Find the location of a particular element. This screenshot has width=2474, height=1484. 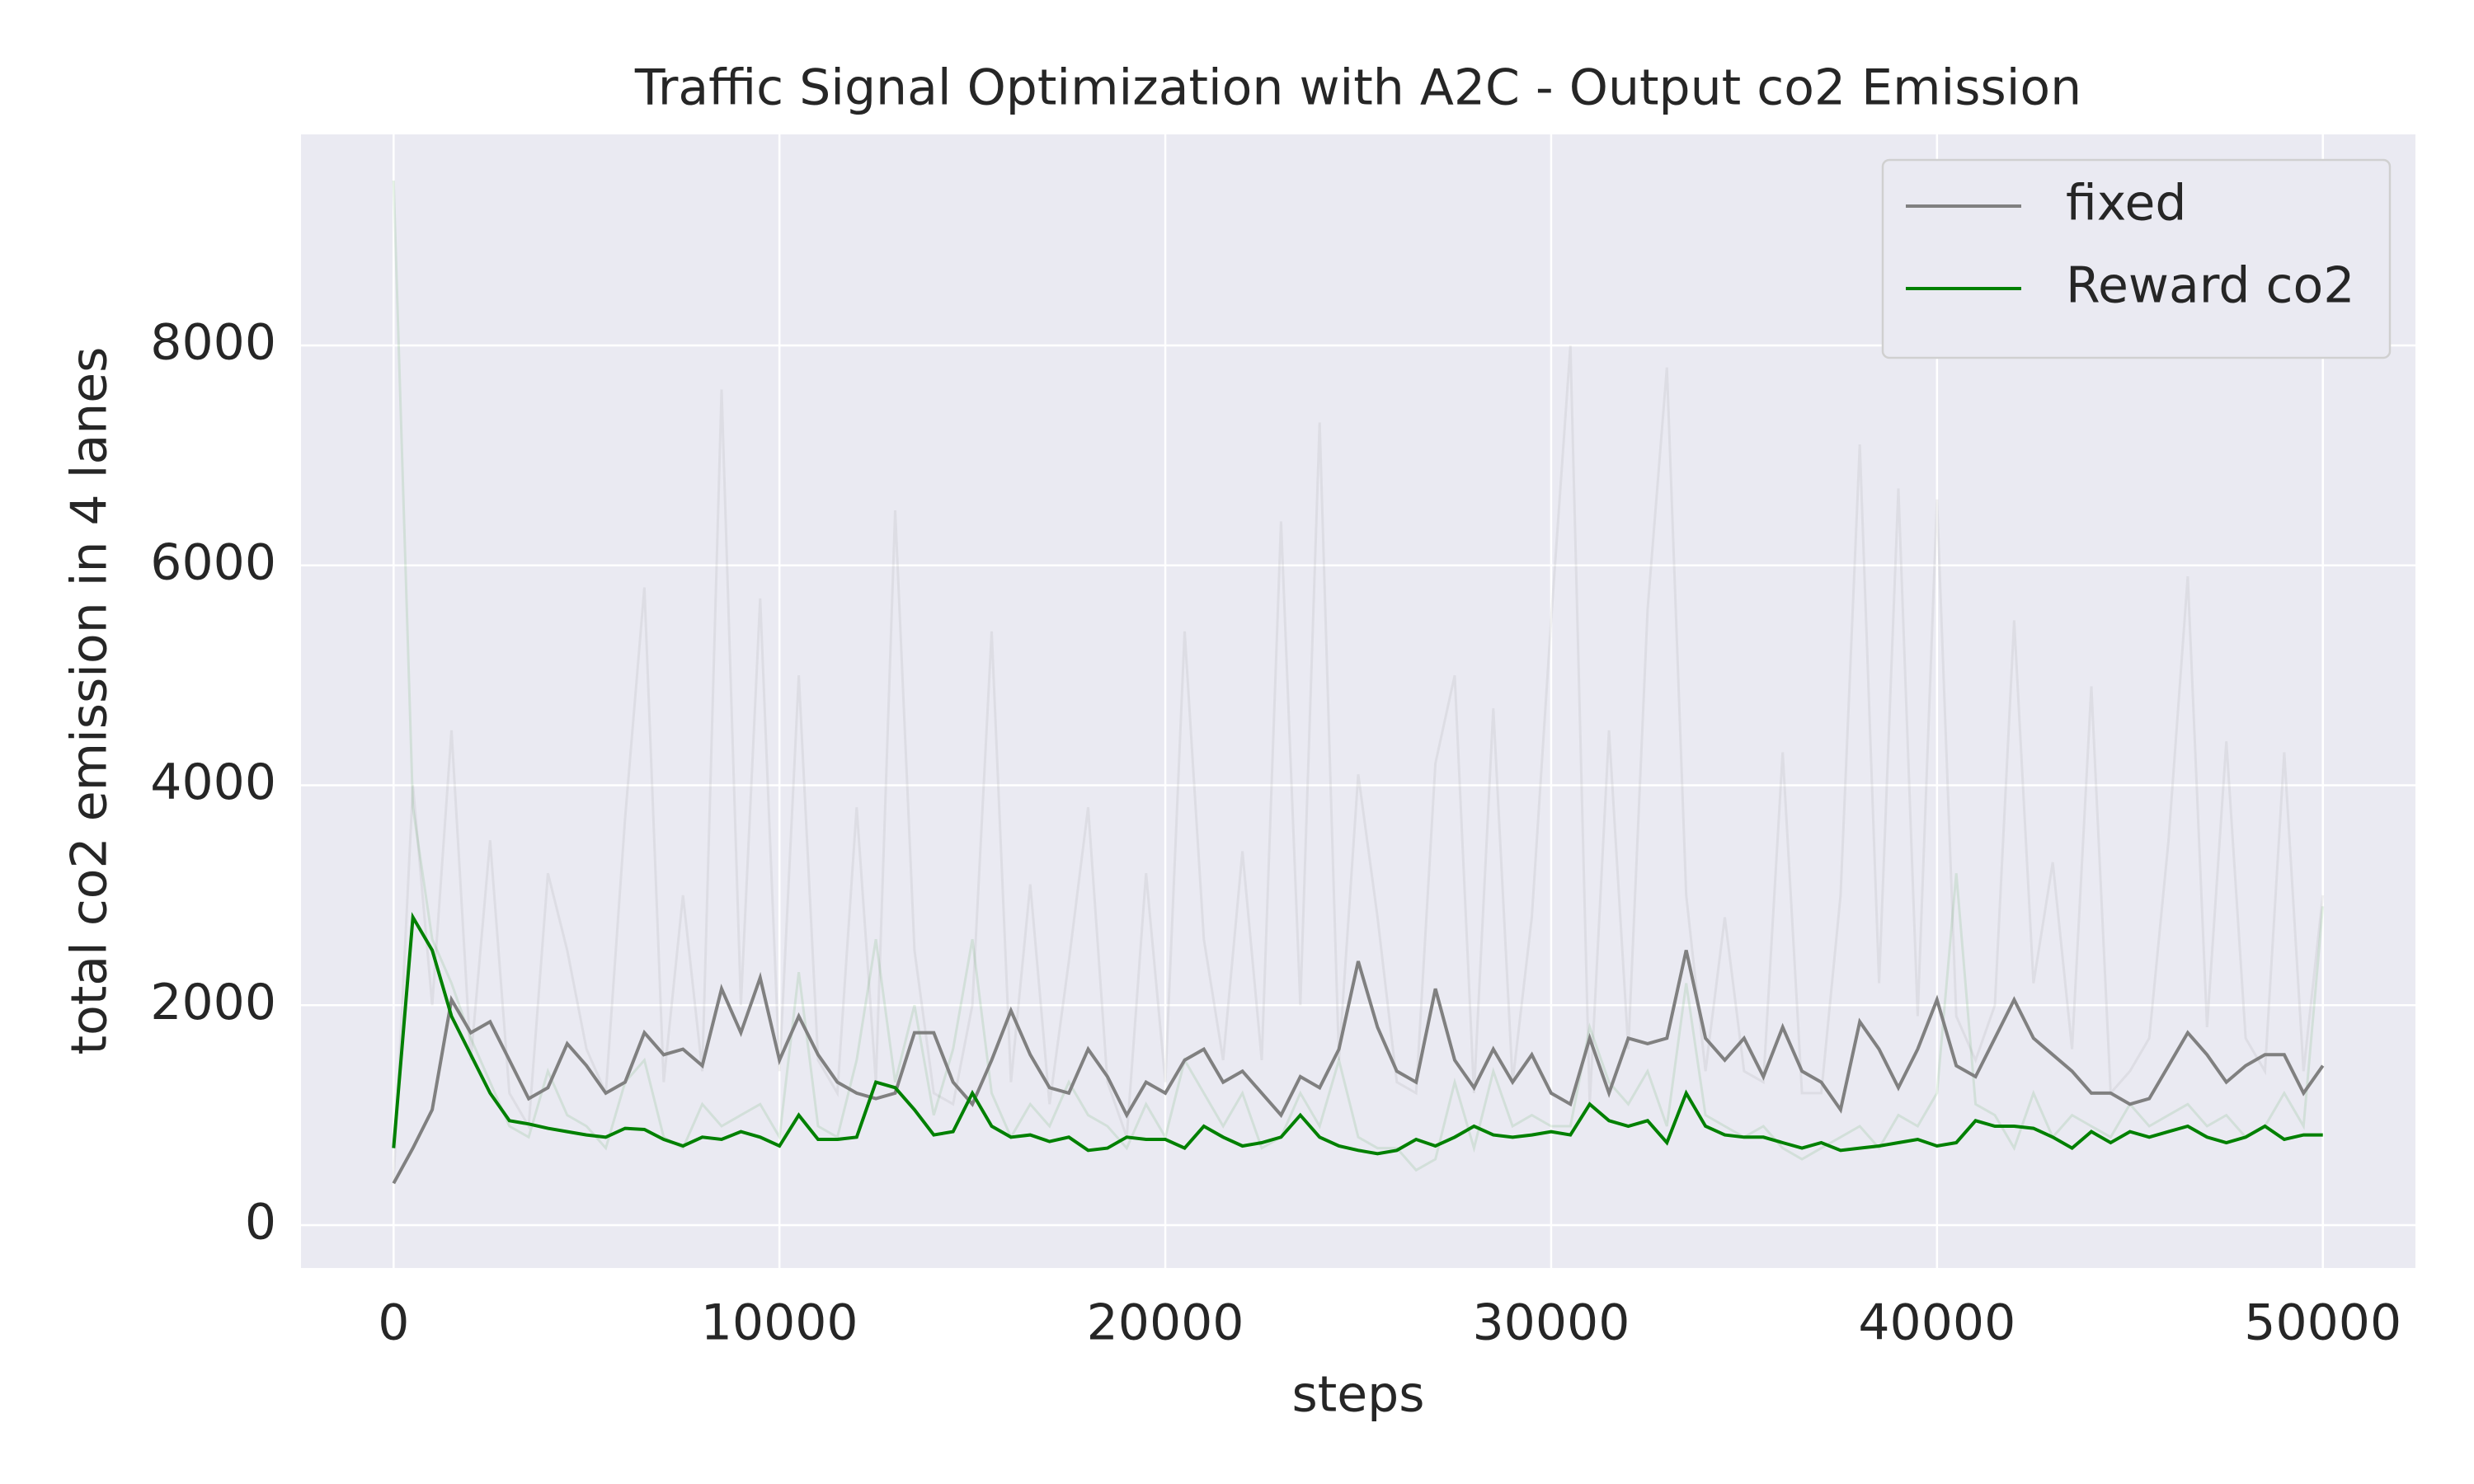

x-tick-label: 0 is located at coordinates (393, 1323).